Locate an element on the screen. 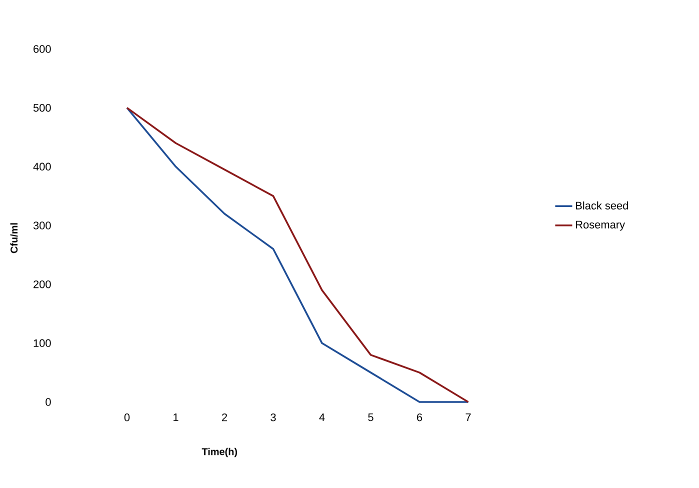 The height and width of the screenshot is (488, 699). x-tick-label: 6 is located at coordinates (419, 417).